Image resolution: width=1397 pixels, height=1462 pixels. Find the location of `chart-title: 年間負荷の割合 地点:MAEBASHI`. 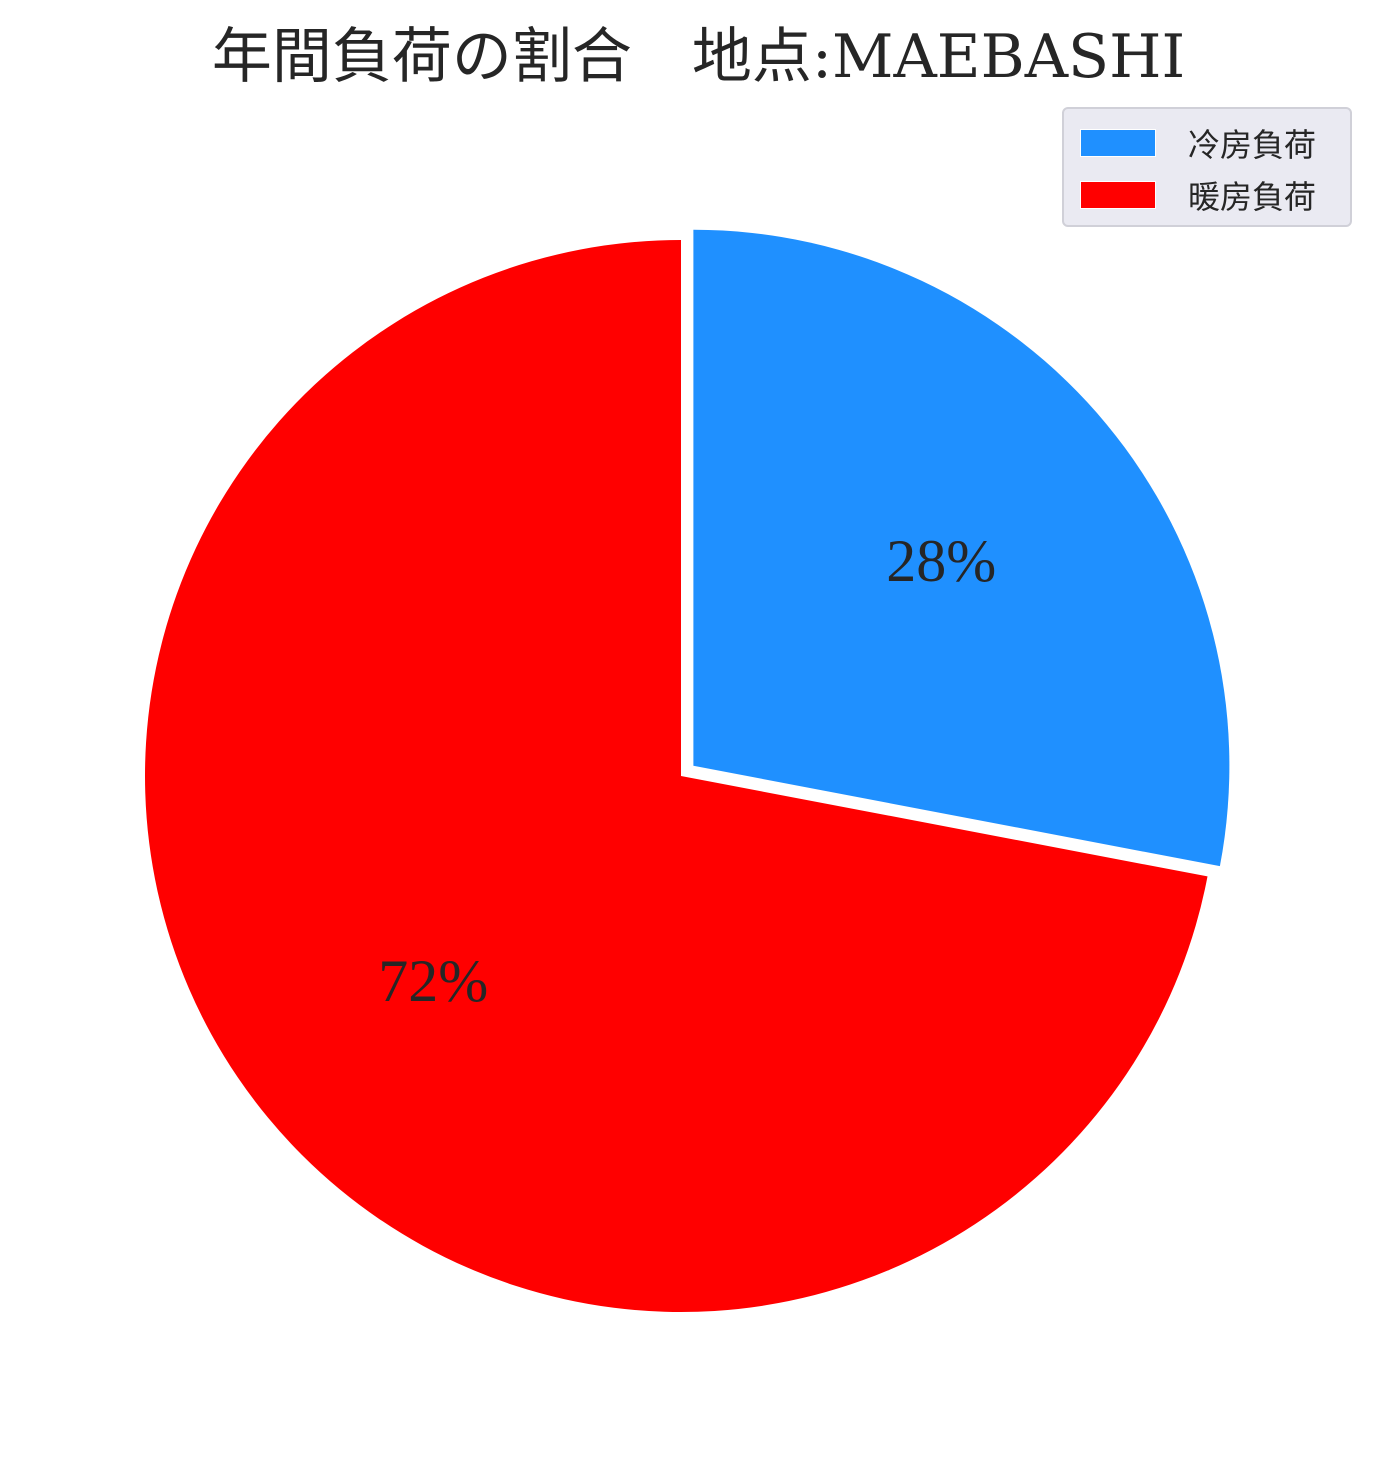

chart-title: 年間負荷の割合 地点:MAEBASHI is located at coordinates (698, 57).